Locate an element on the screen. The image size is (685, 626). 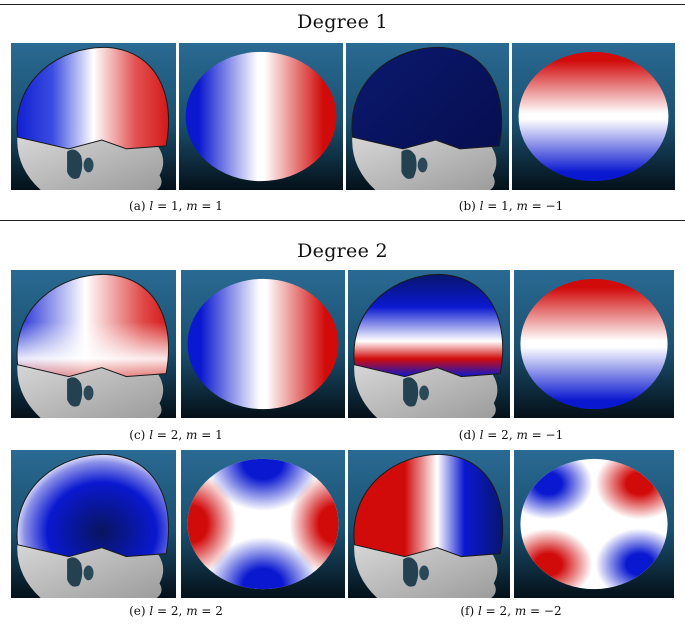
figure-b-sphere is located at coordinates (593, 116).